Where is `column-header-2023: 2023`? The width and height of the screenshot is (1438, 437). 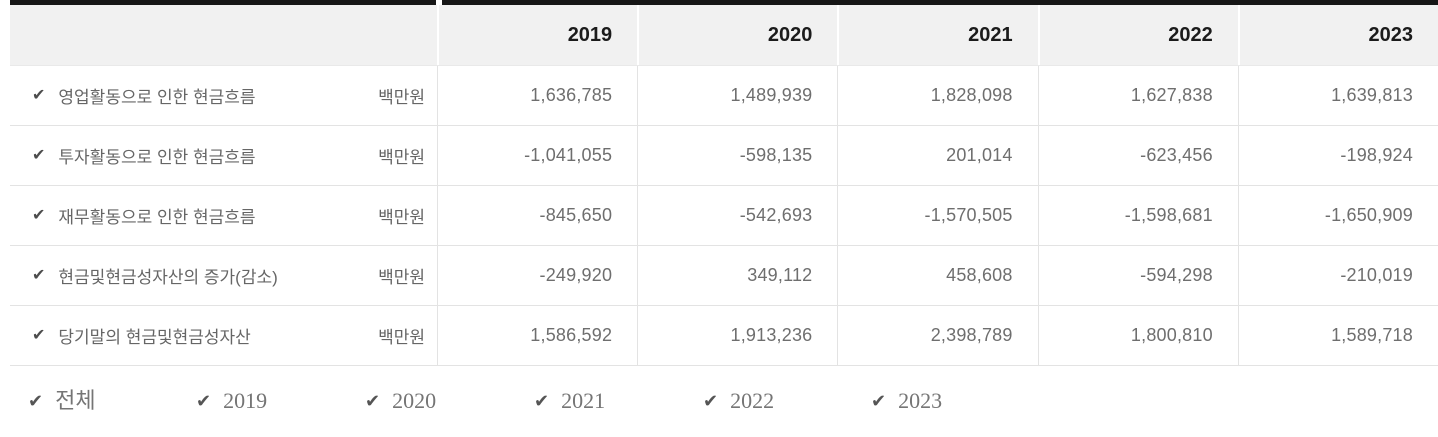 column-header-2023: 2023 is located at coordinates (1337, 35).